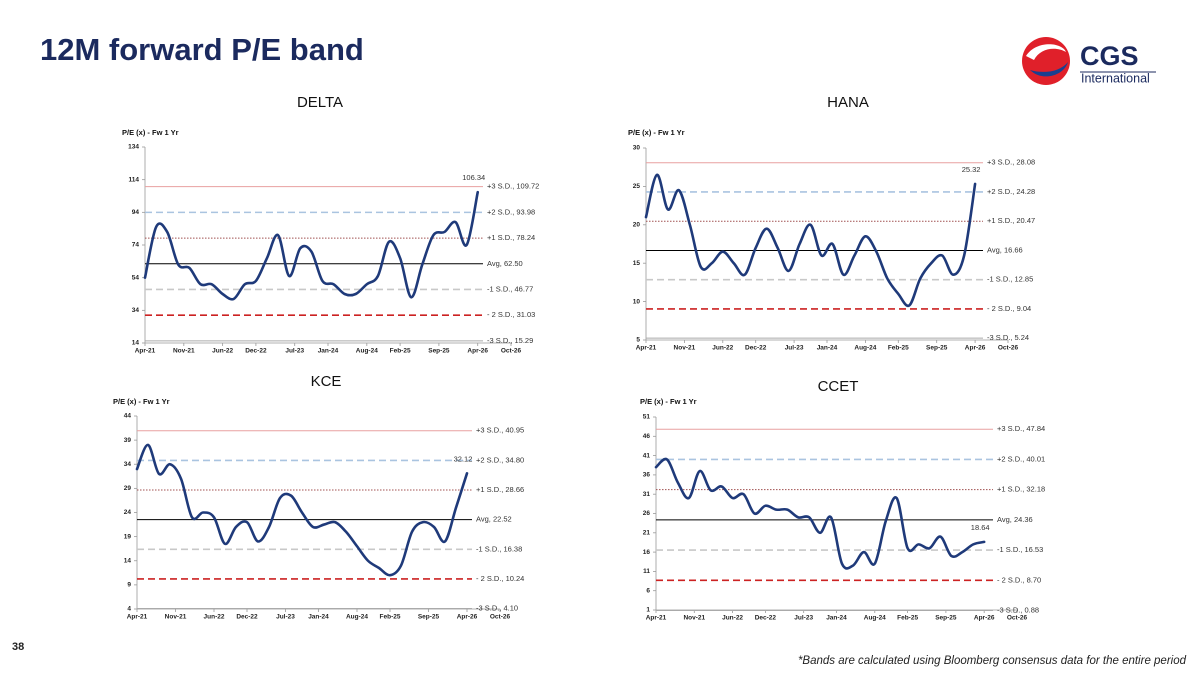 This screenshot has height=674, width=1200. I want to click on y-tick-label: 36, so click(647, 475).